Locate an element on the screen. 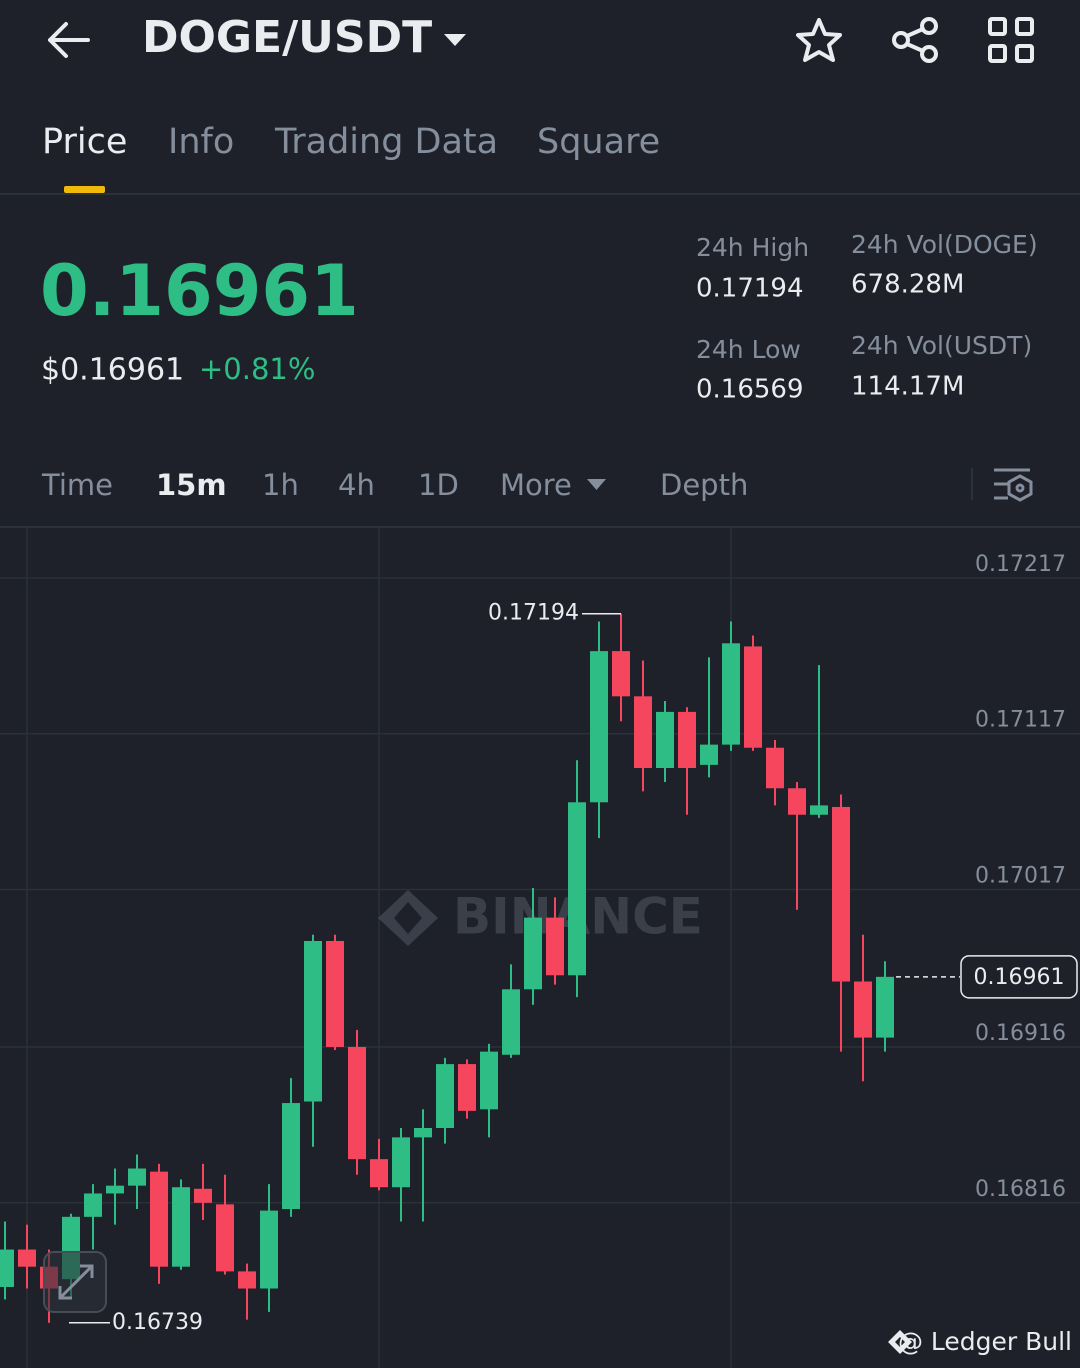 The image size is (1080, 1368). stat-label: 24h High is located at coordinates (752, 247).